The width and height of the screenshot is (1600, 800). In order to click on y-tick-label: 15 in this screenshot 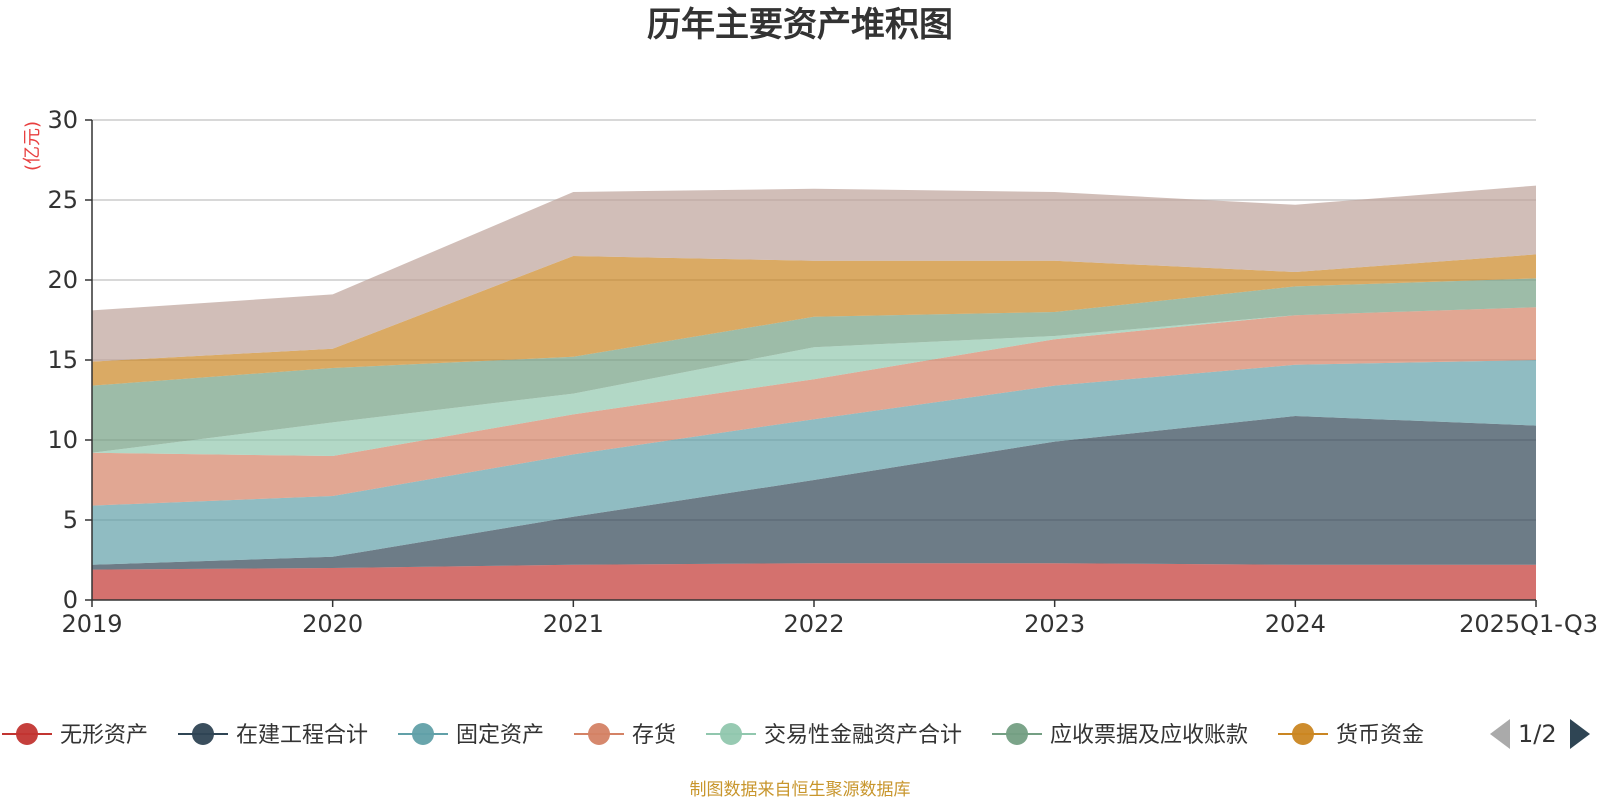, I will do `click(62, 360)`.